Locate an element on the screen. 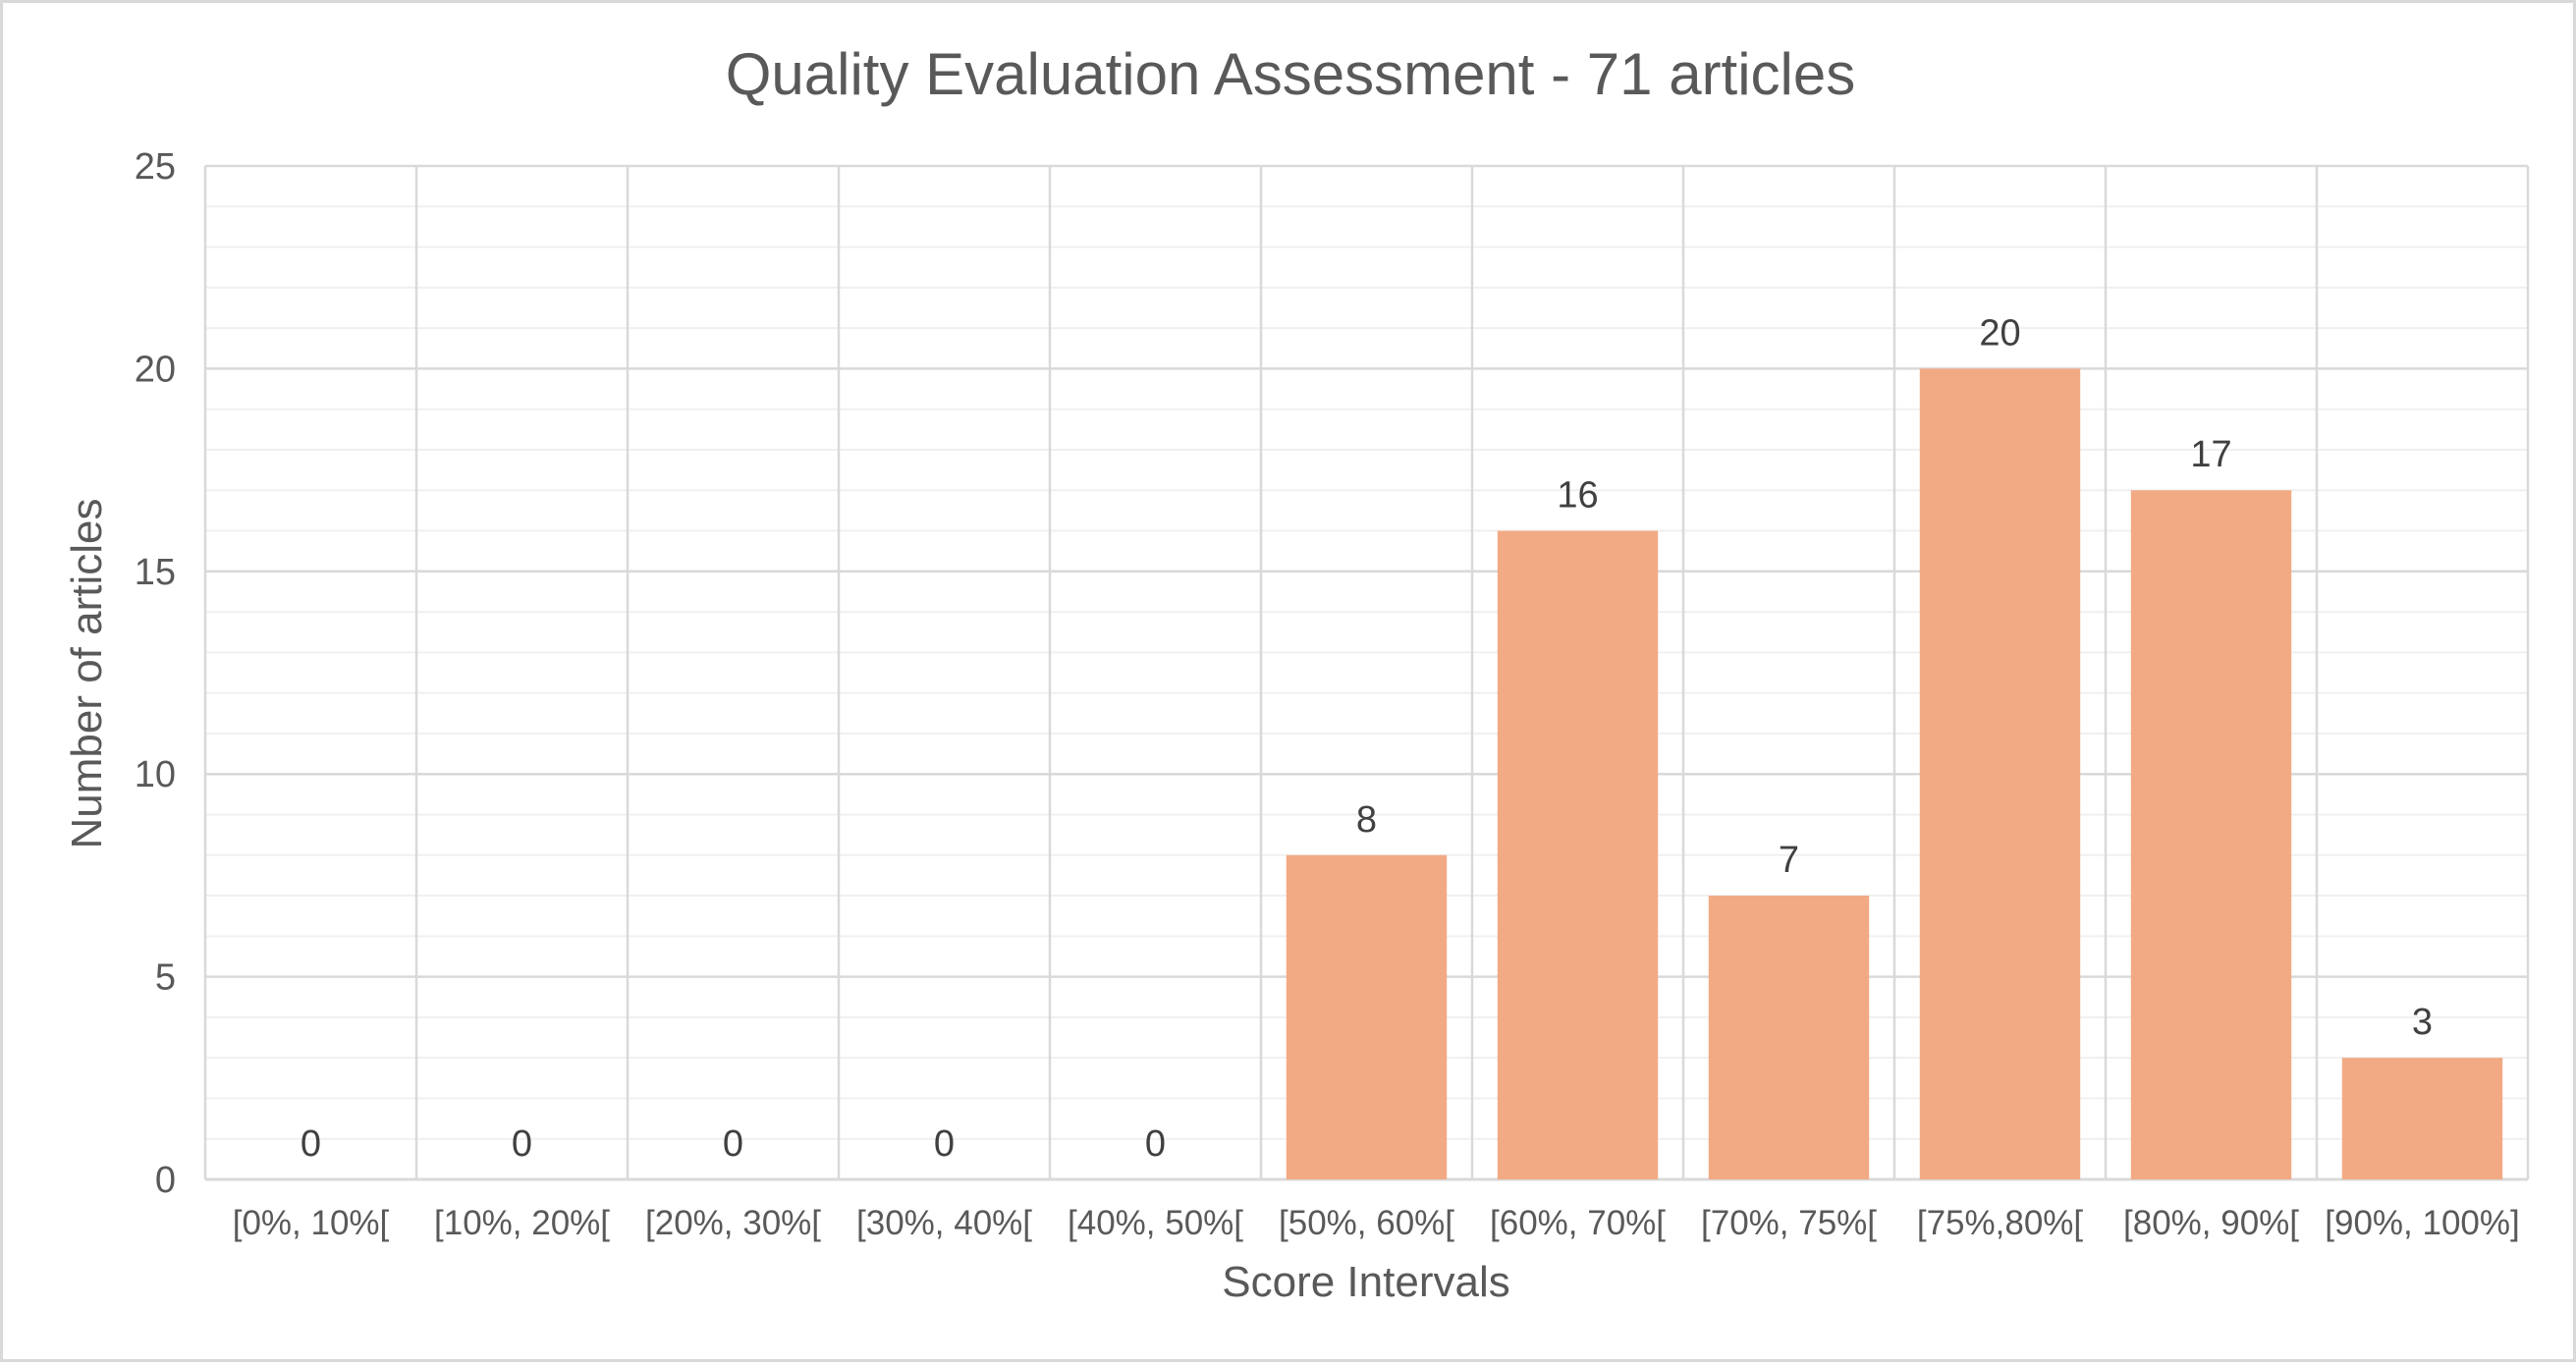 The height and width of the screenshot is (1365, 2576). y-tick-label: 25 is located at coordinates (155, 167).